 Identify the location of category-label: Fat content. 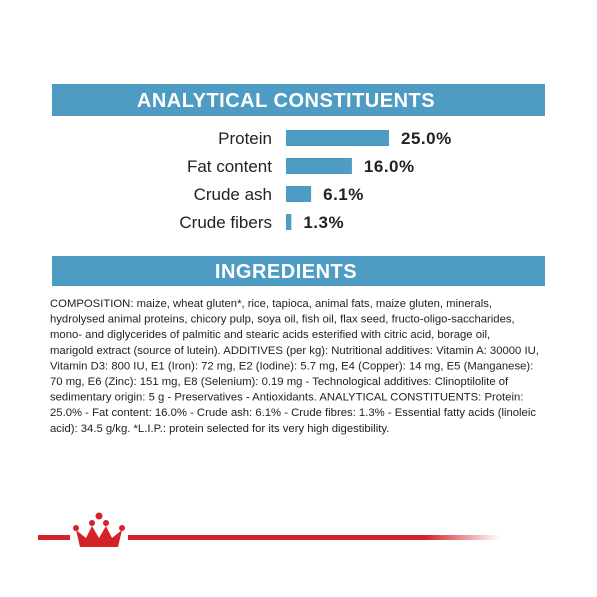
(229, 166).